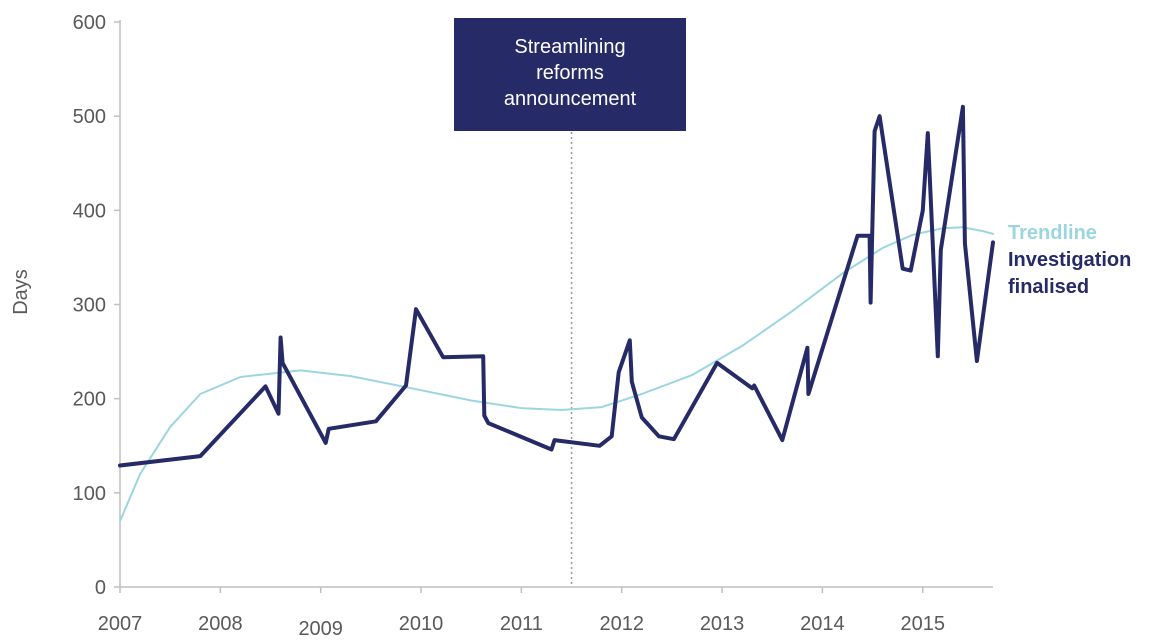 The image size is (1161, 640). I want to click on x-tick-label: 2015, so click(923, 624).